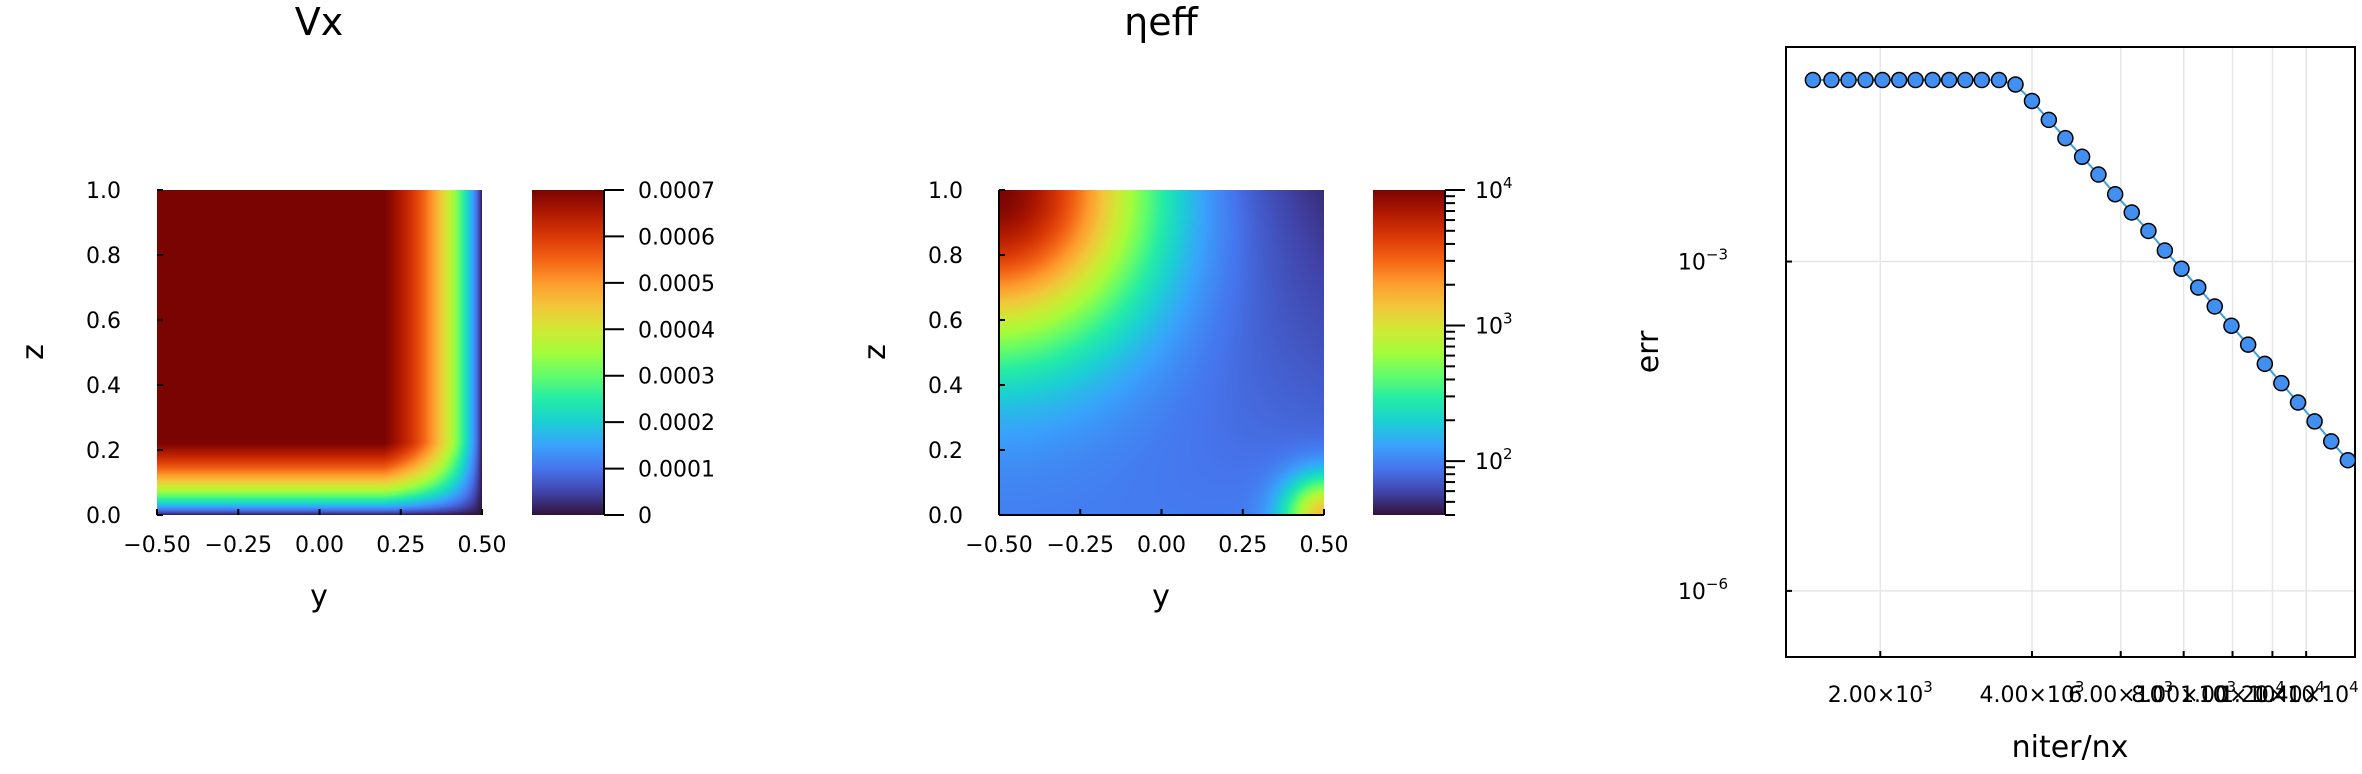  I want to click on err-x-tick-label: 1.40×10⁴, so click(2306, 693).